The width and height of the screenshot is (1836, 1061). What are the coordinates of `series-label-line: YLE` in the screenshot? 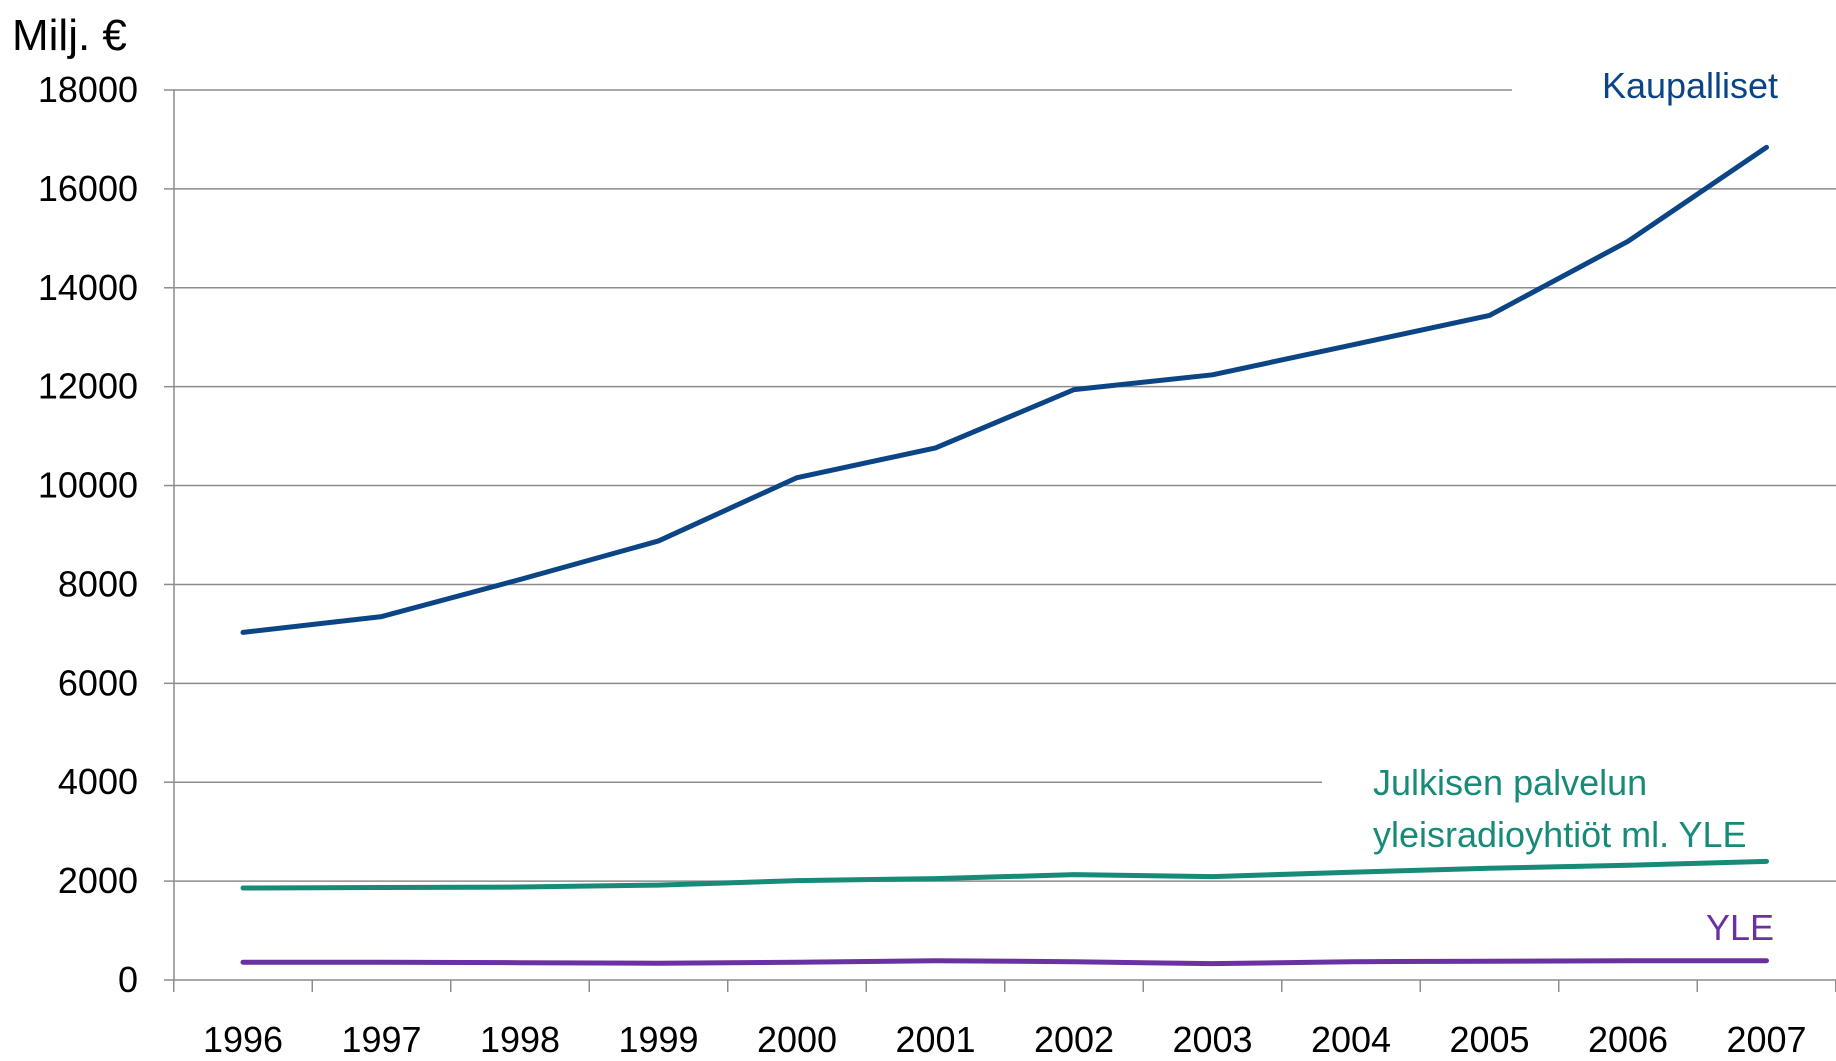 It's located at (1740, 927).